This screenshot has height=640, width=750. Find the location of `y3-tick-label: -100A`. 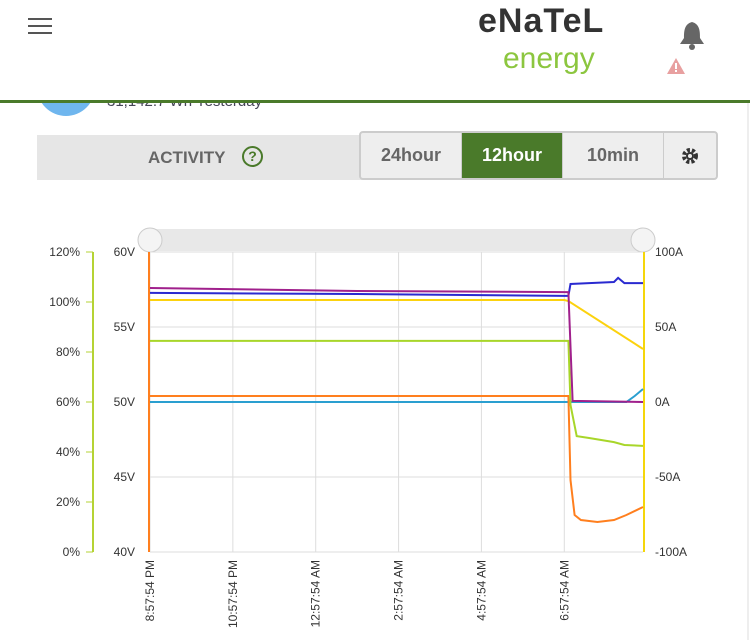

y3-tick-label: -100A is located at coordinates (671, 552).